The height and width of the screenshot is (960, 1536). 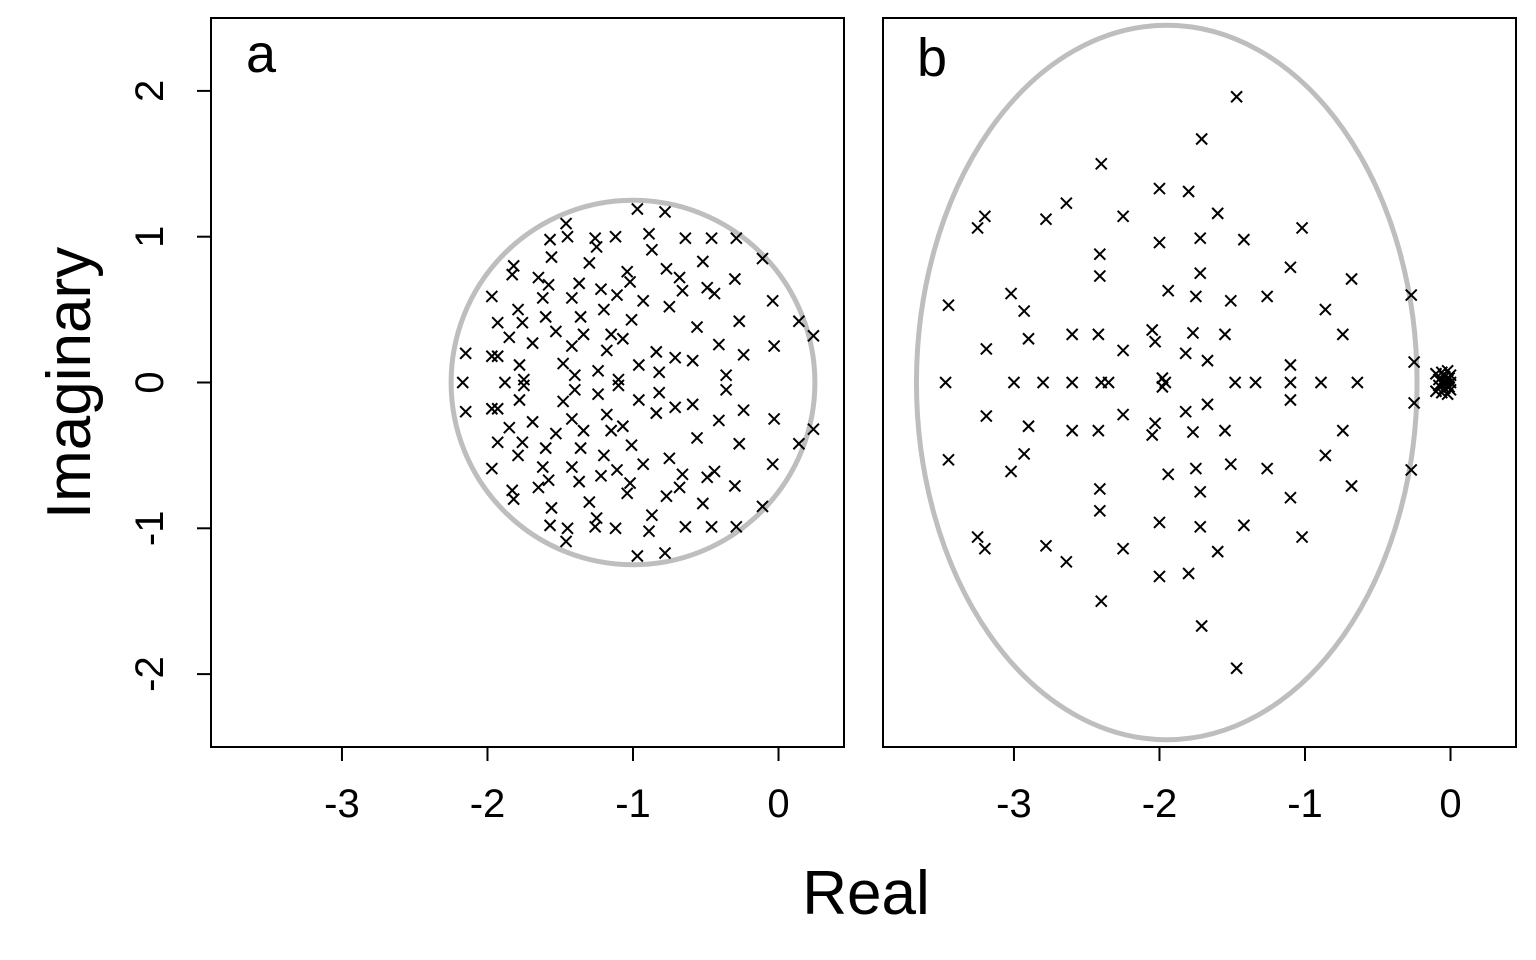 What do you see at coordinates (150, 382) in the screenshot?
I see `panel-a-y-tick-label: 0` at bounding box center [150, 382].